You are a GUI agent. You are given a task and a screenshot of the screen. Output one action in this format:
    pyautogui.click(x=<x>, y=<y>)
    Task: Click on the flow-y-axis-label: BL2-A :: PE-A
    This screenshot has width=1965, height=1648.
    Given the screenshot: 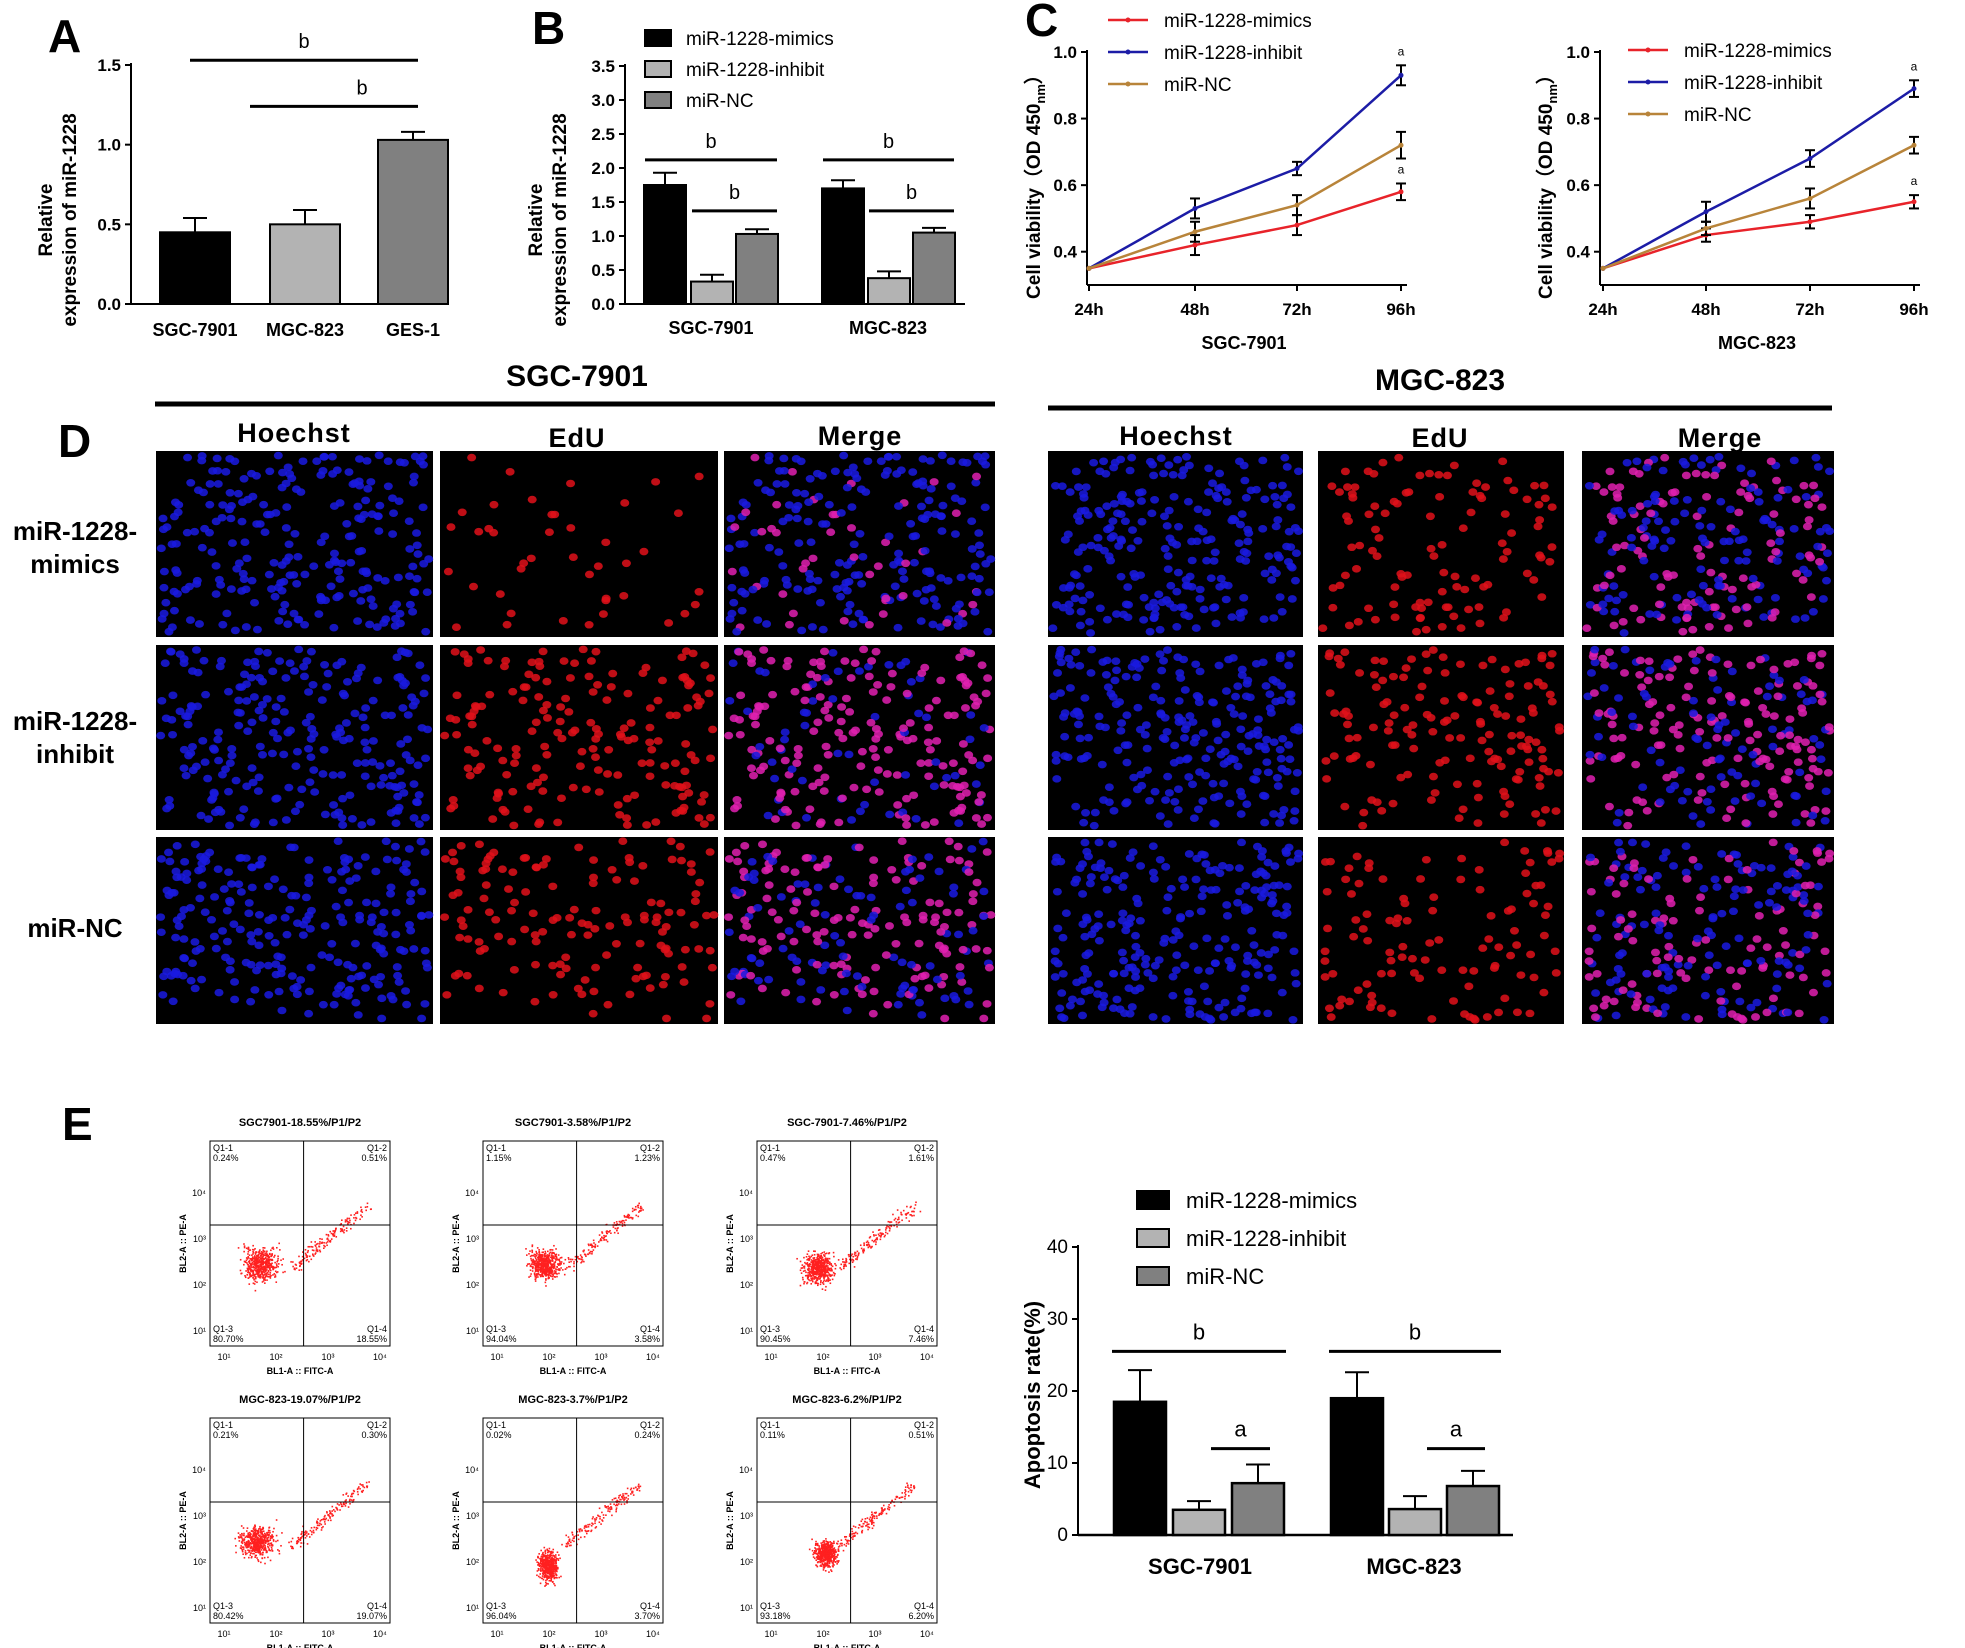 What is the action you would take?
    pyautogui.click(x=183, y=1243)
    